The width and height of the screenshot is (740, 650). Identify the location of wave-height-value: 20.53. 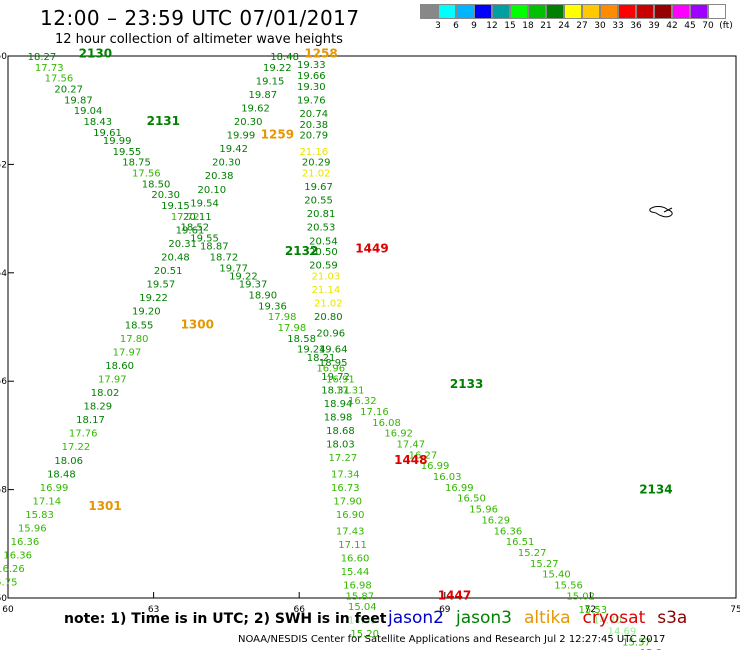
(321, 228).